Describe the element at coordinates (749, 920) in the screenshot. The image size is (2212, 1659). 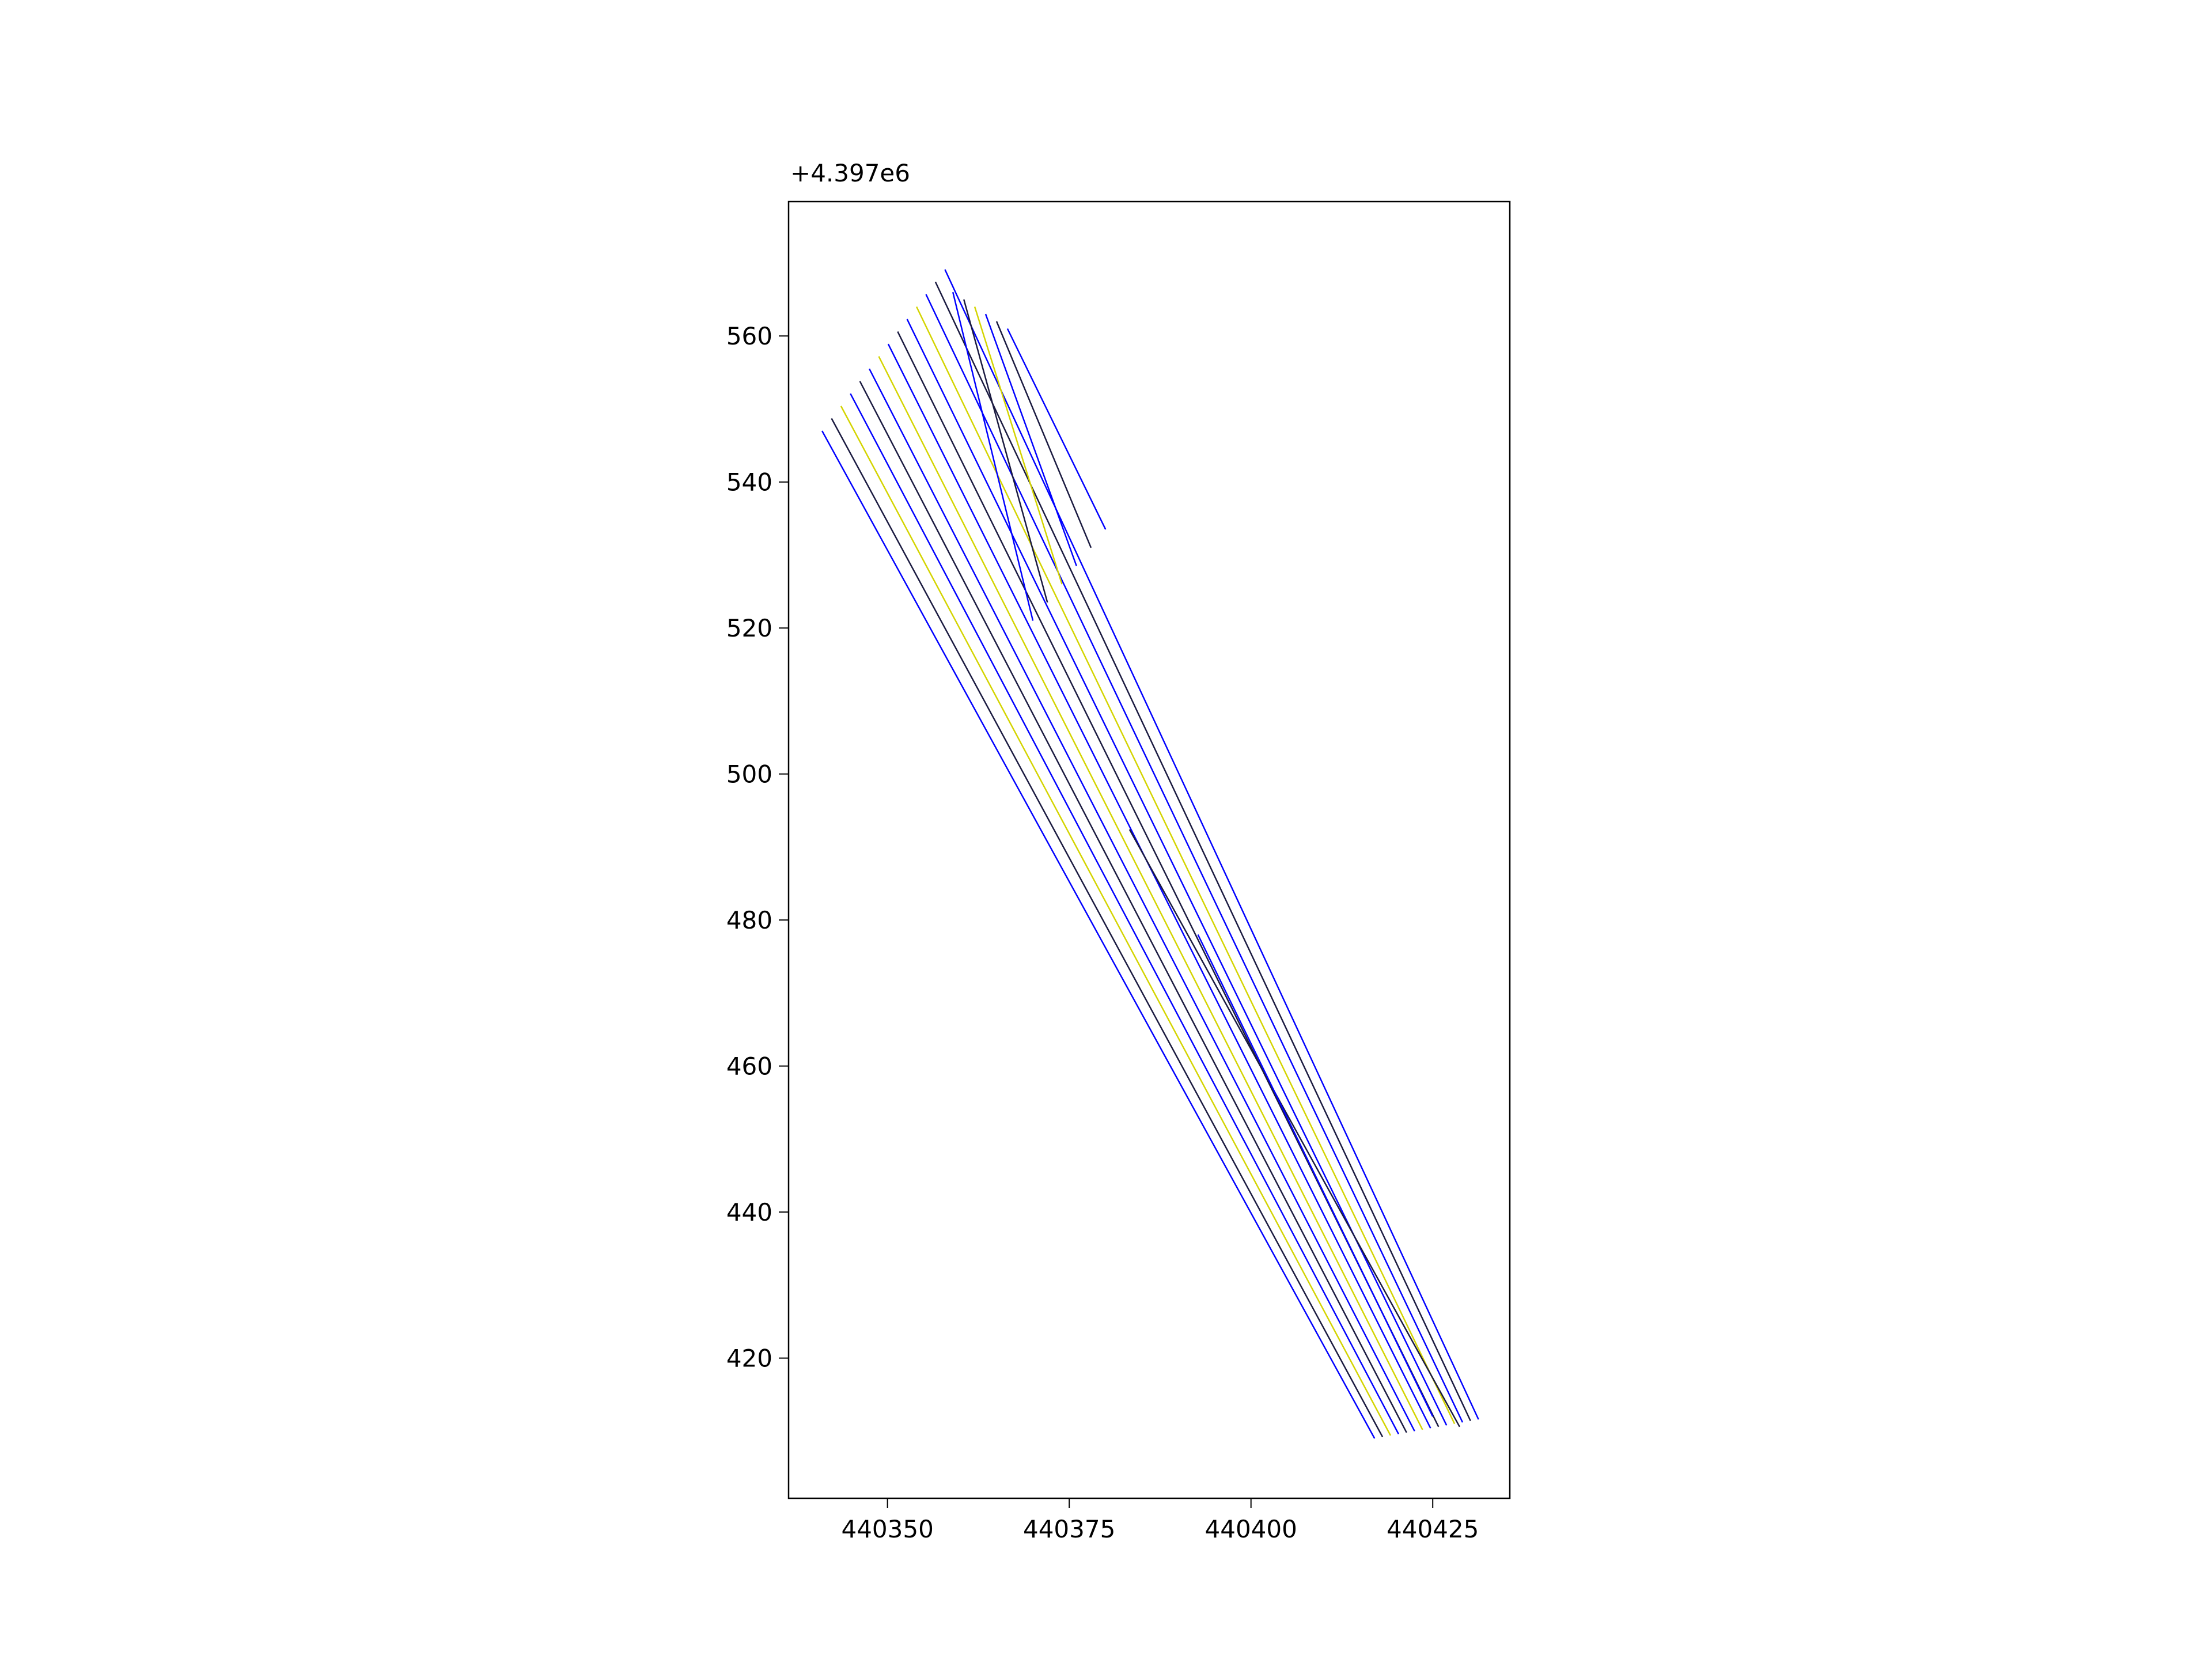
I see `y-tick-label: 480` at that location.